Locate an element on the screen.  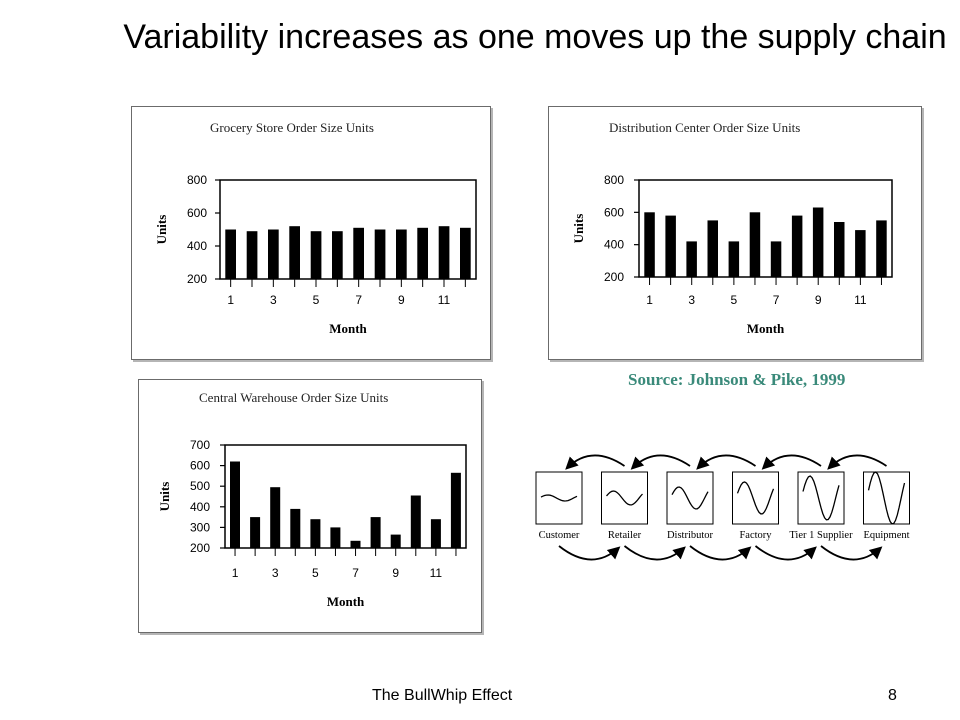
stage-label: Factory is located at coordinates (755, 535).